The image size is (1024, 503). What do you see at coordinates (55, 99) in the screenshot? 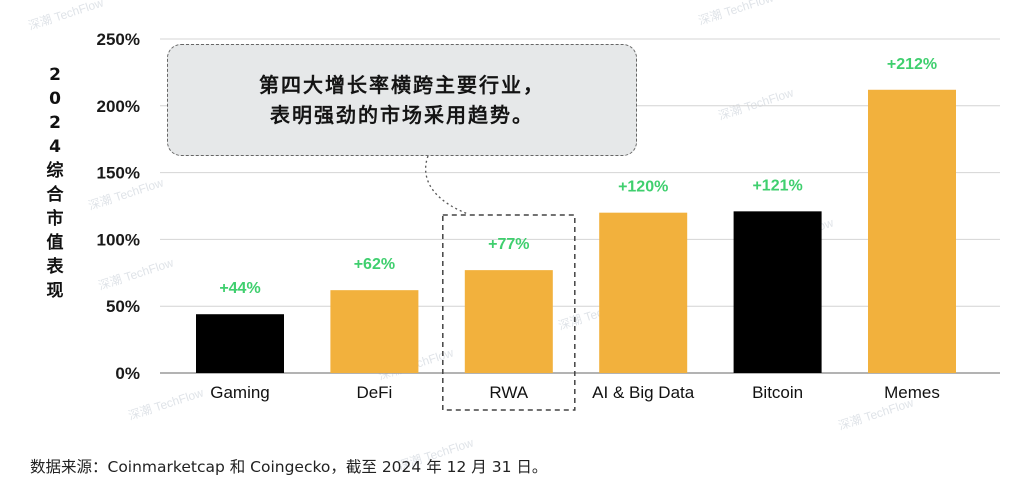
I see `y-axis-label-char-1: 0` at bounding box center [55, 99].